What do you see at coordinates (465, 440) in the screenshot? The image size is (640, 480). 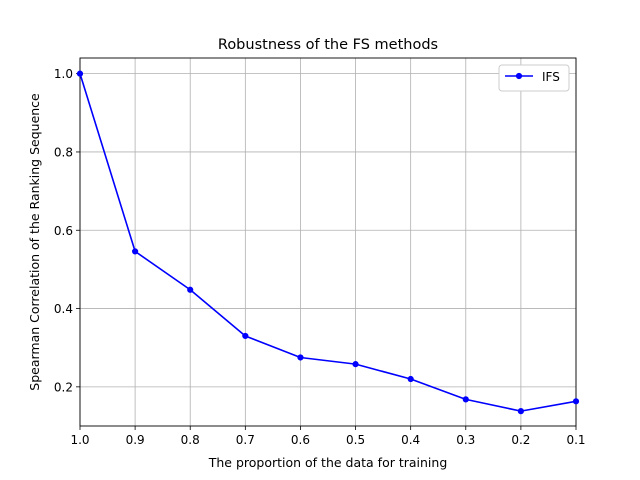 I see `x-tick-label: 0.3` at bounding box center [465, 440].